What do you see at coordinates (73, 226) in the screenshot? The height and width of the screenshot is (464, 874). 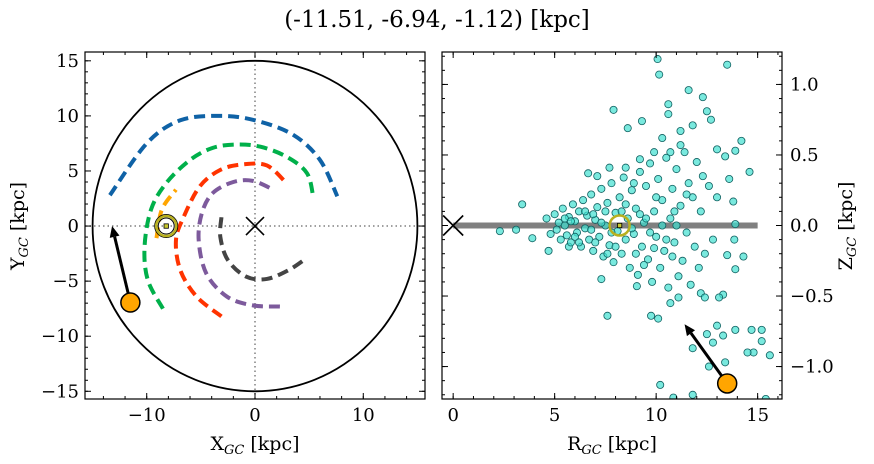 I see `y-tick-label: 0` at bounding box center [73, 226].